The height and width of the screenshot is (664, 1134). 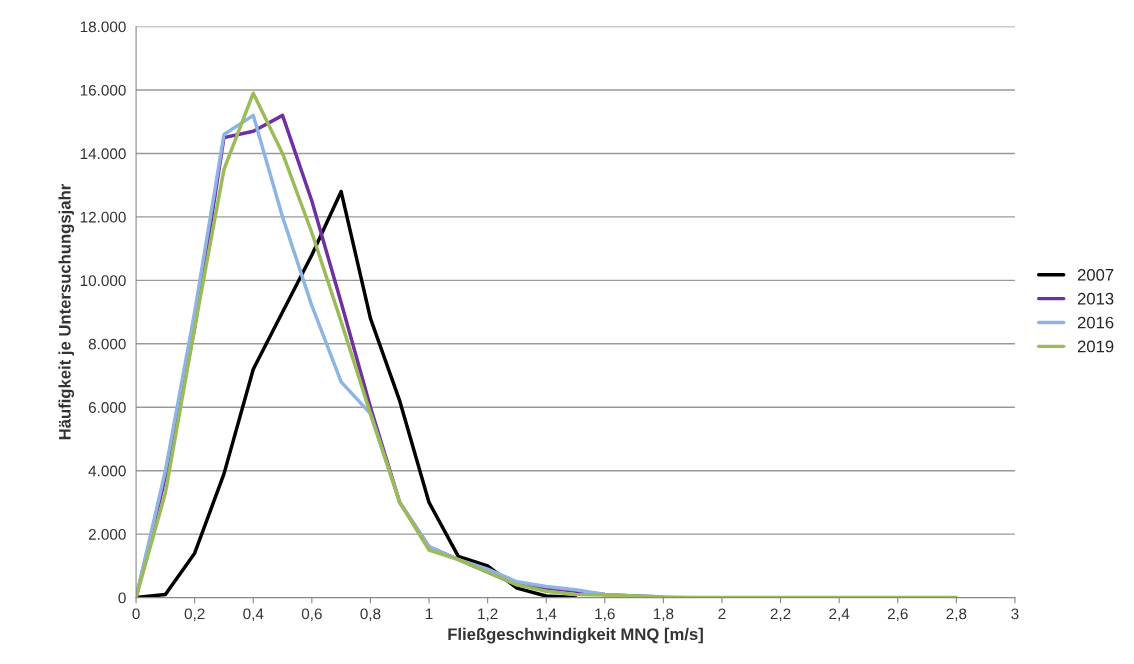 I want to click on y-tick-label: 10.000, so click(x=103, y=281).